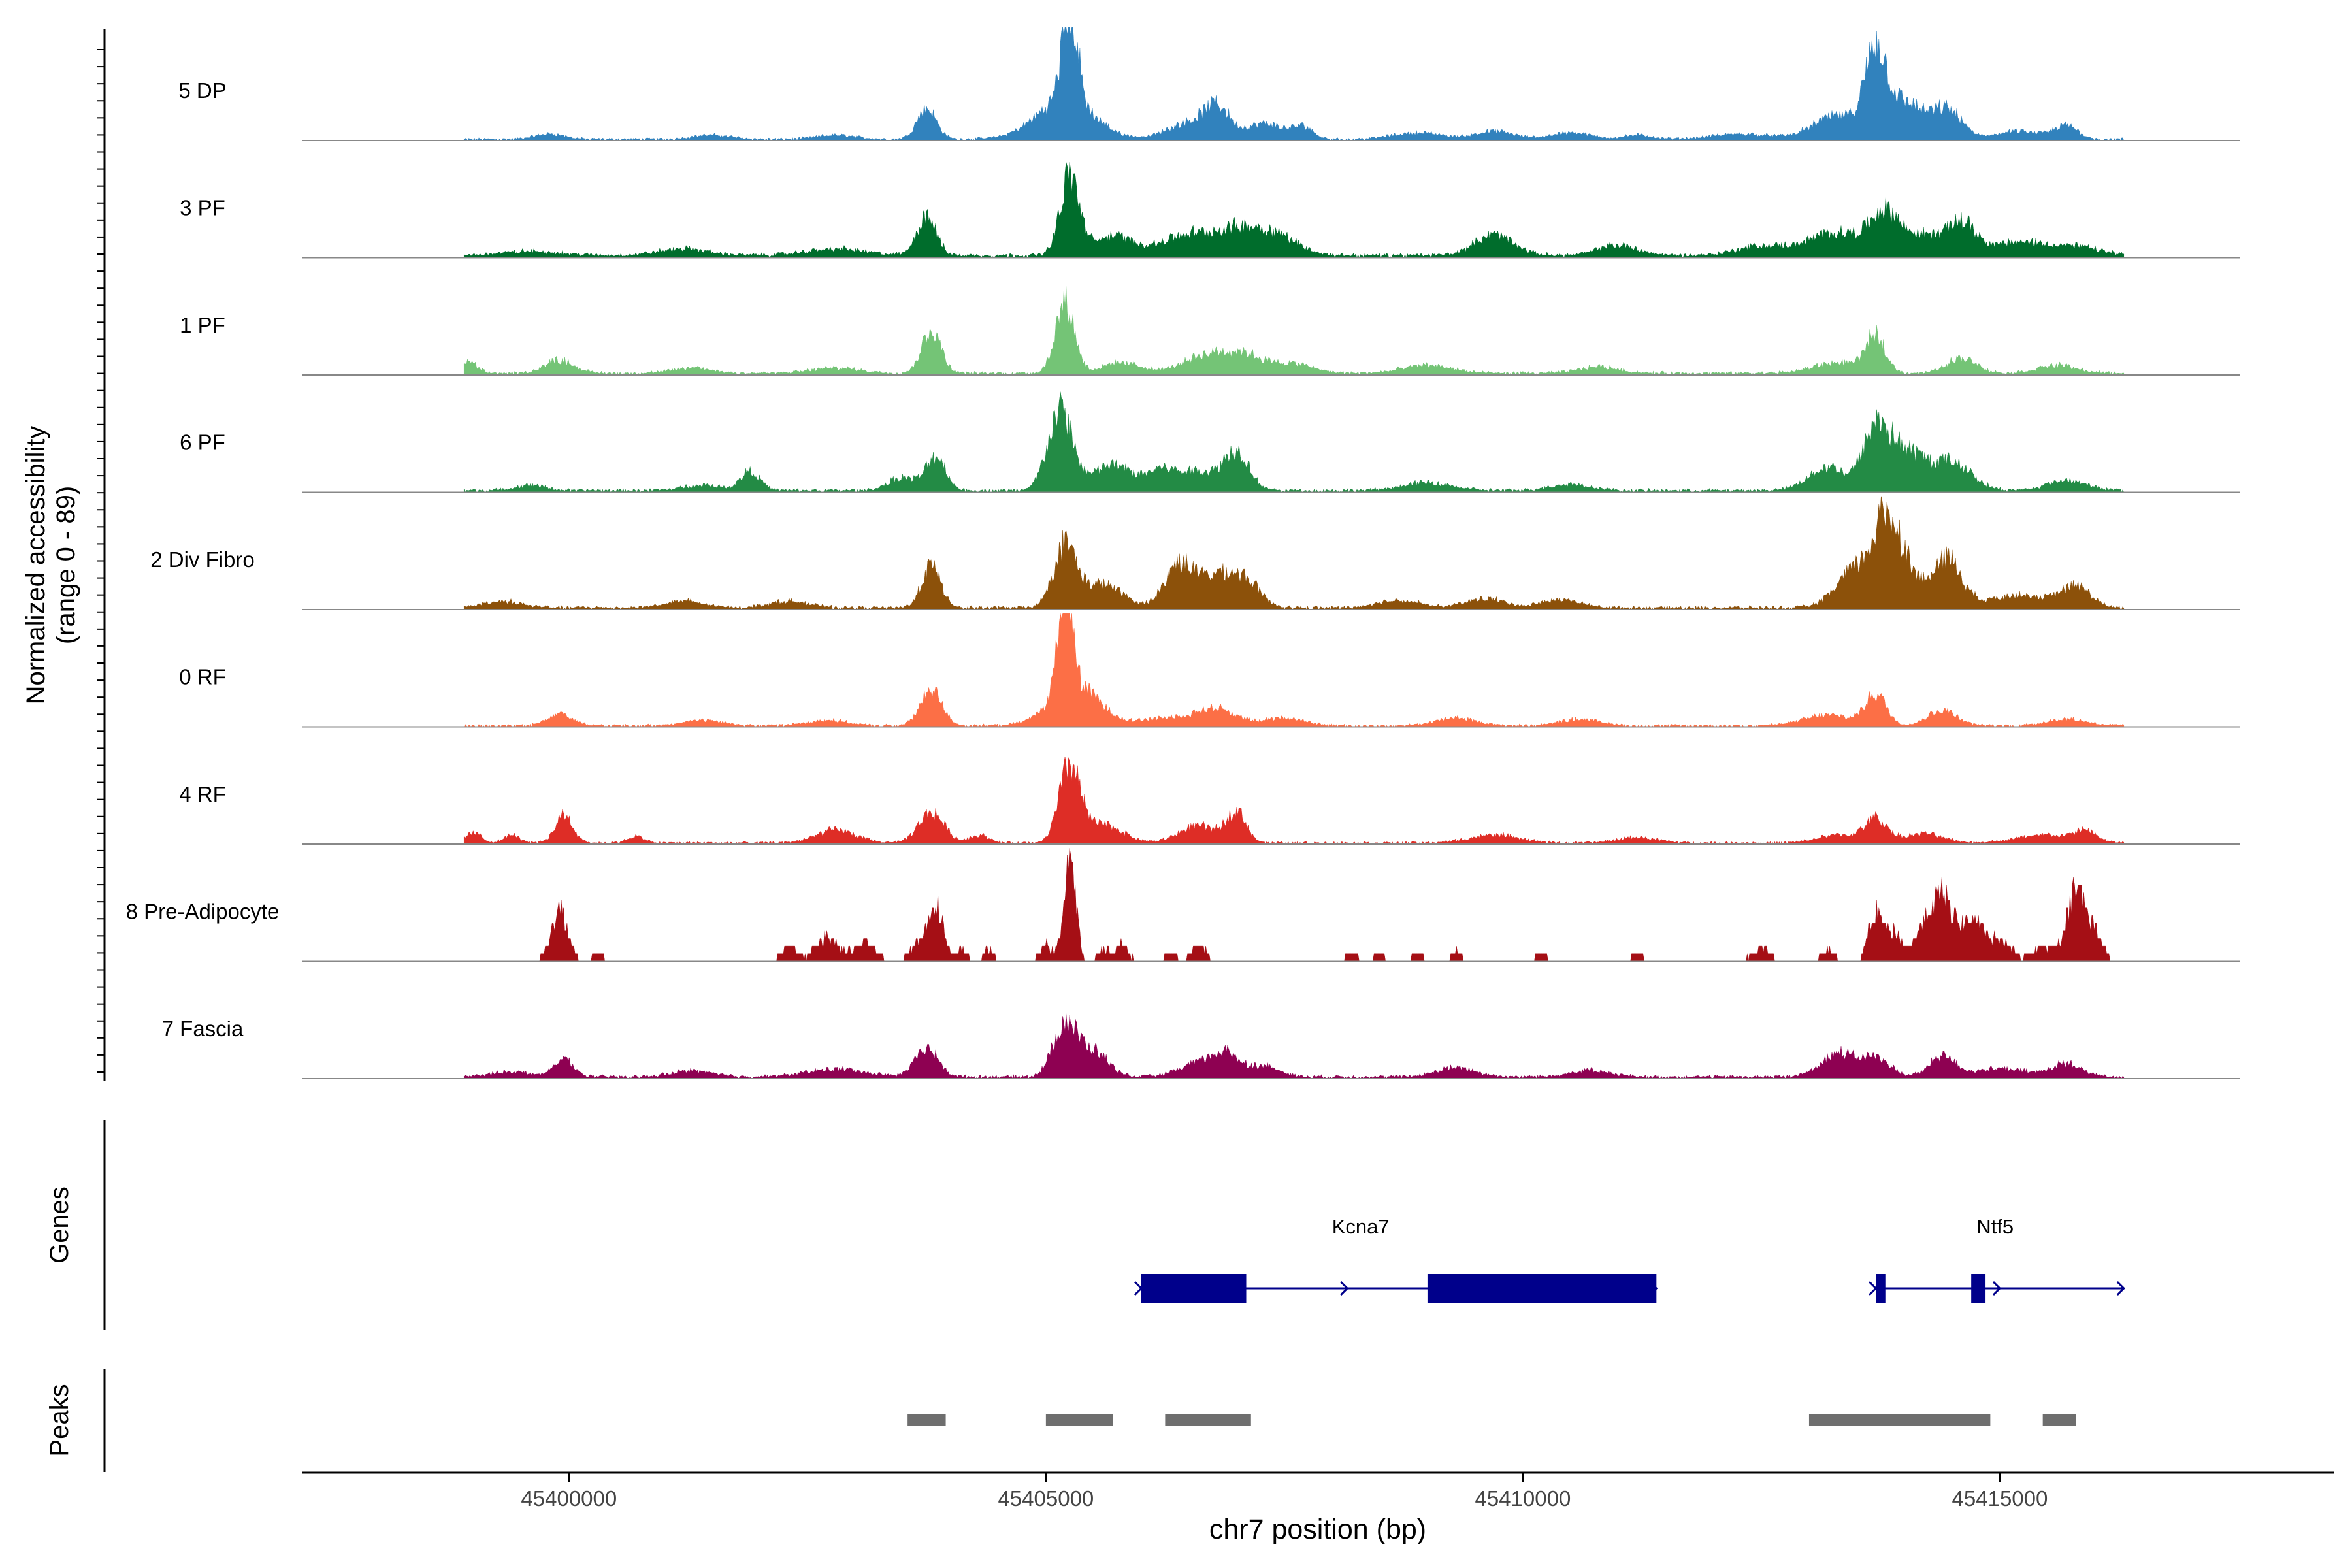  I want to click on track-label: 6 PF, so click(202, 443).